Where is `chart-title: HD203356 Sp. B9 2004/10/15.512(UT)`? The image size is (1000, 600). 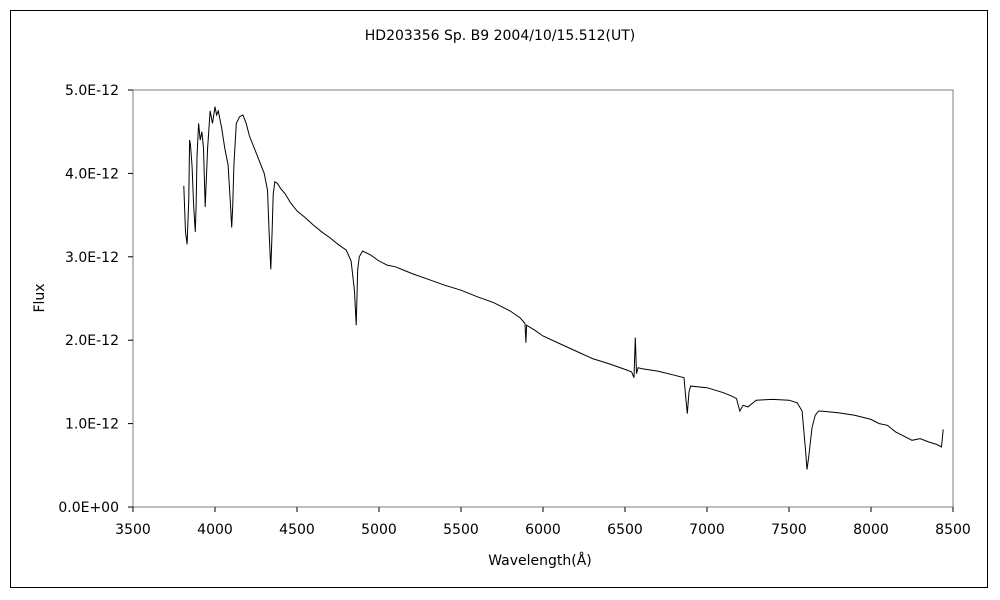 chart-title: HD203356 Sp. B9 2004/10/15.512(UT) is located at coordinates (500, 36).